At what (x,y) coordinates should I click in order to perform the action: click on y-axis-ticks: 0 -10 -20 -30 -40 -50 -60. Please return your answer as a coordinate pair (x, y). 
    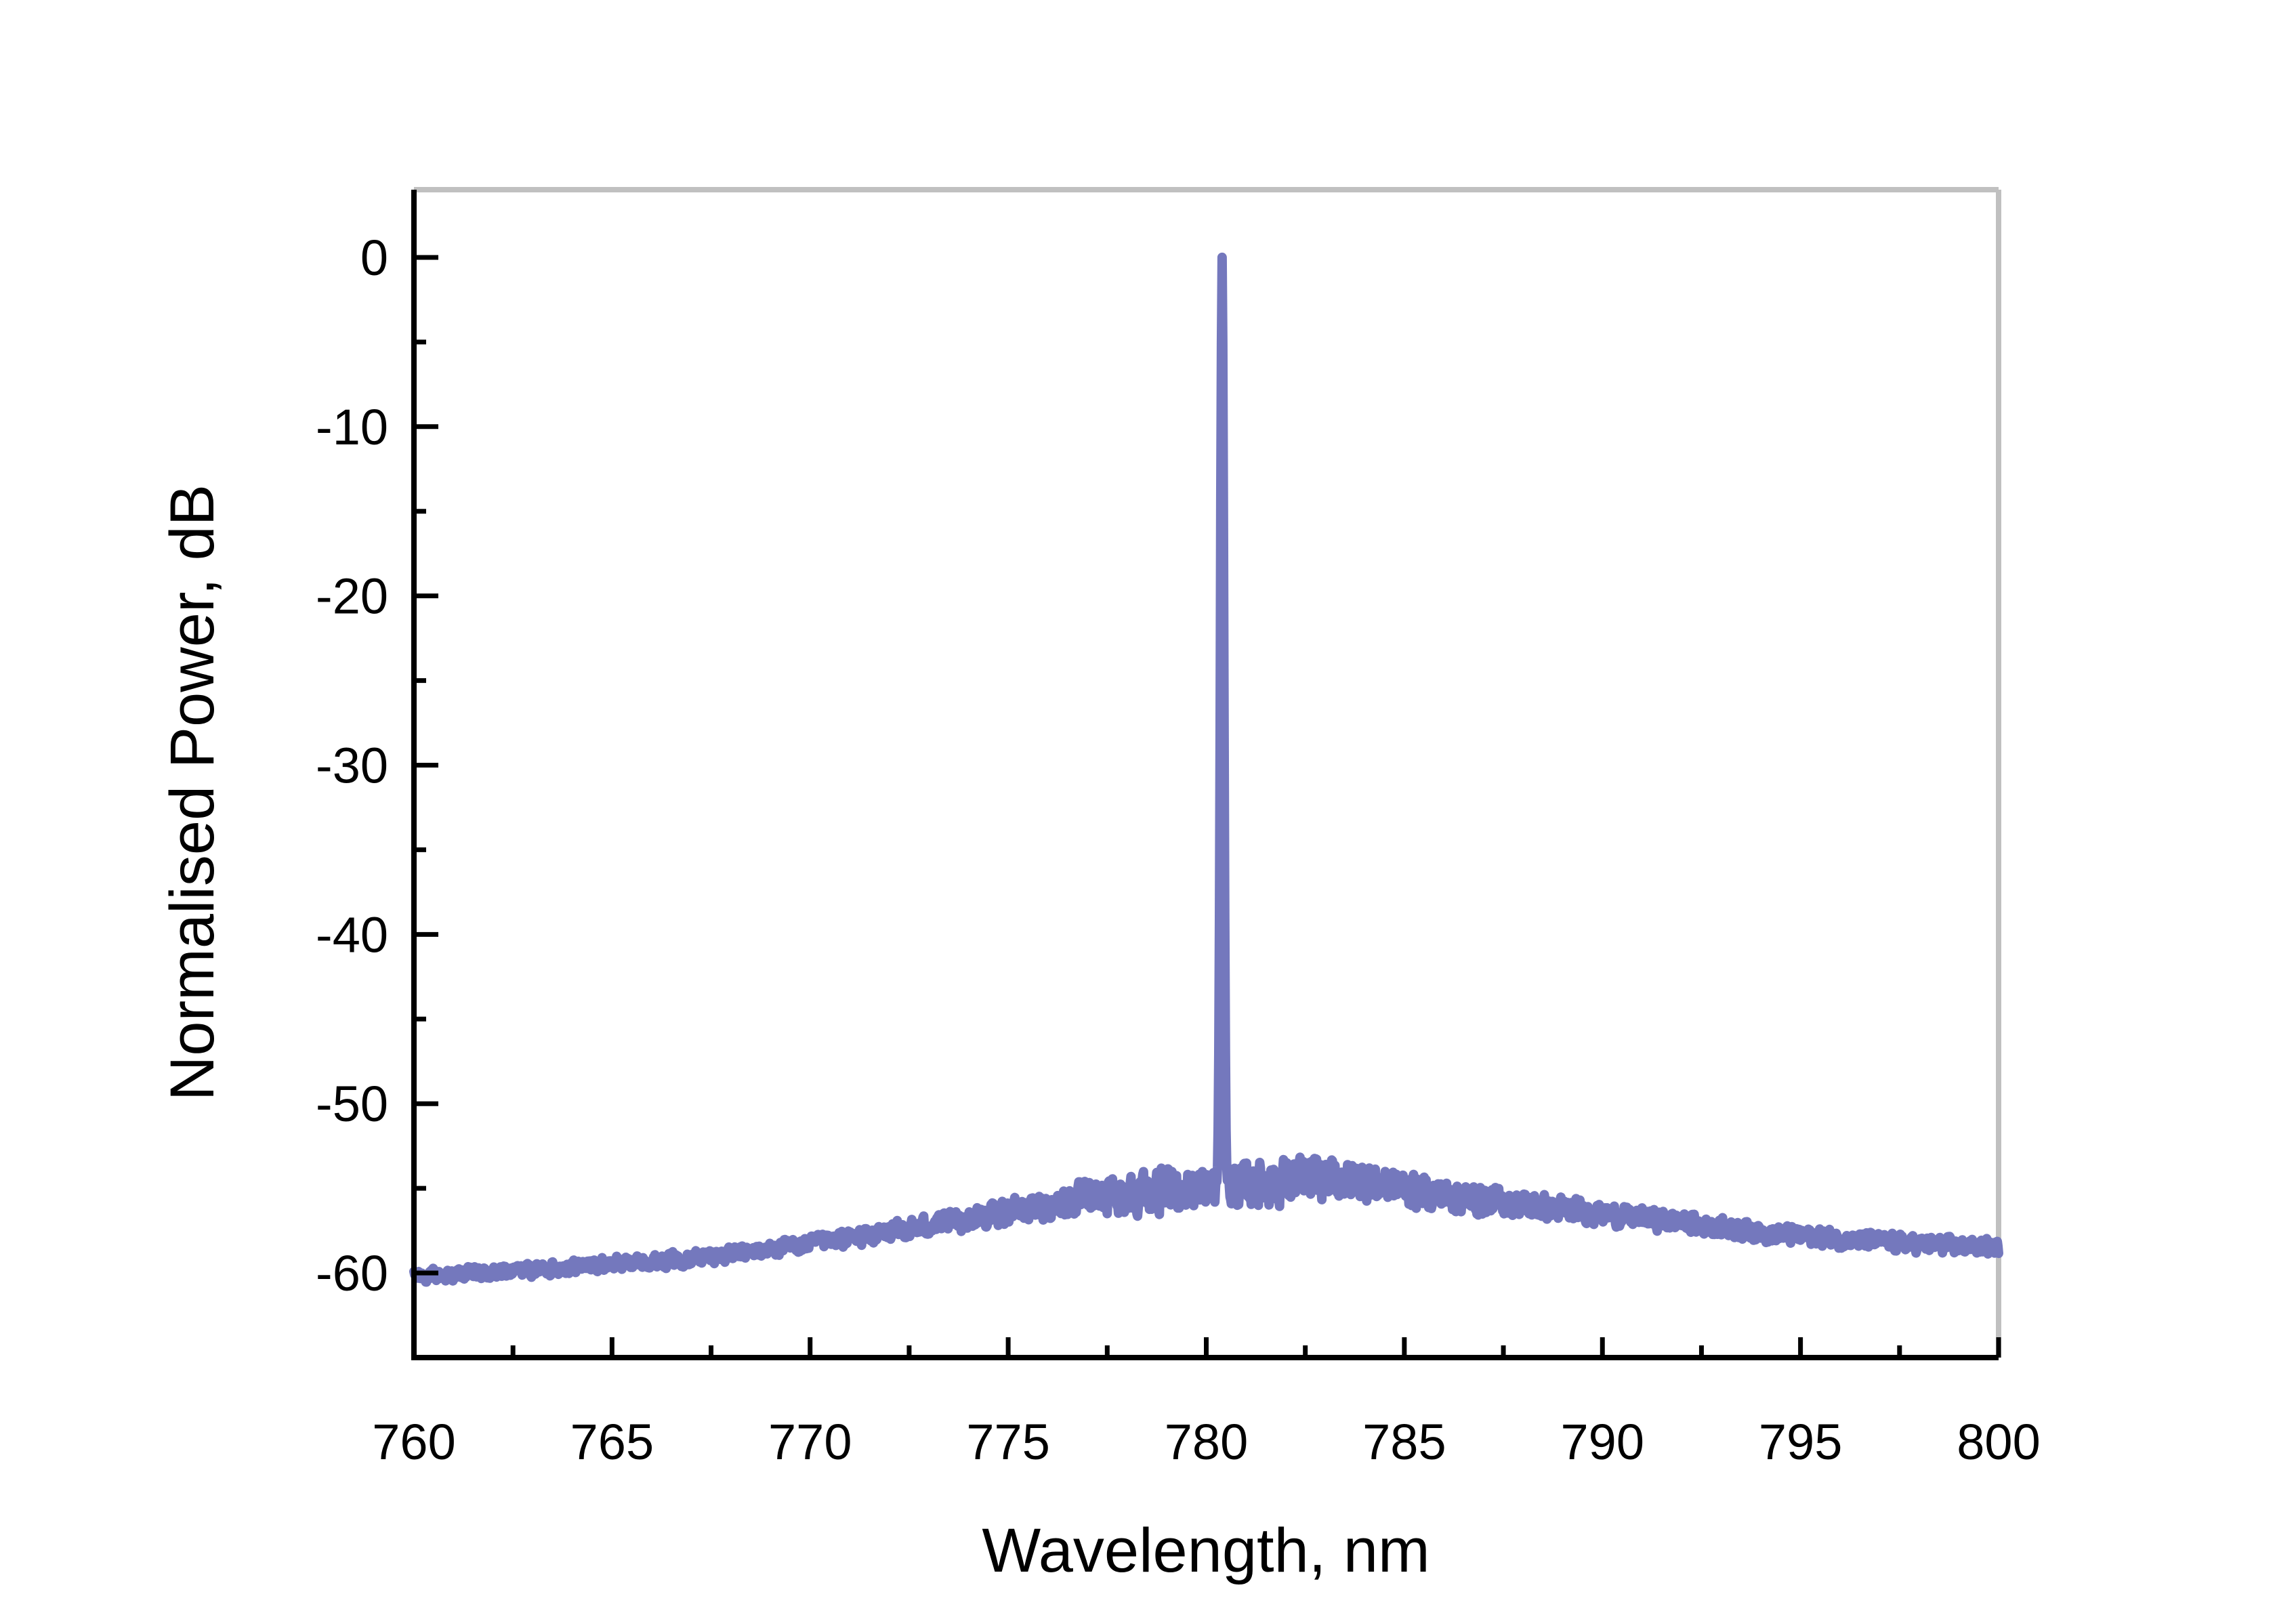
    Looking at the image, I should click on (377, 765).